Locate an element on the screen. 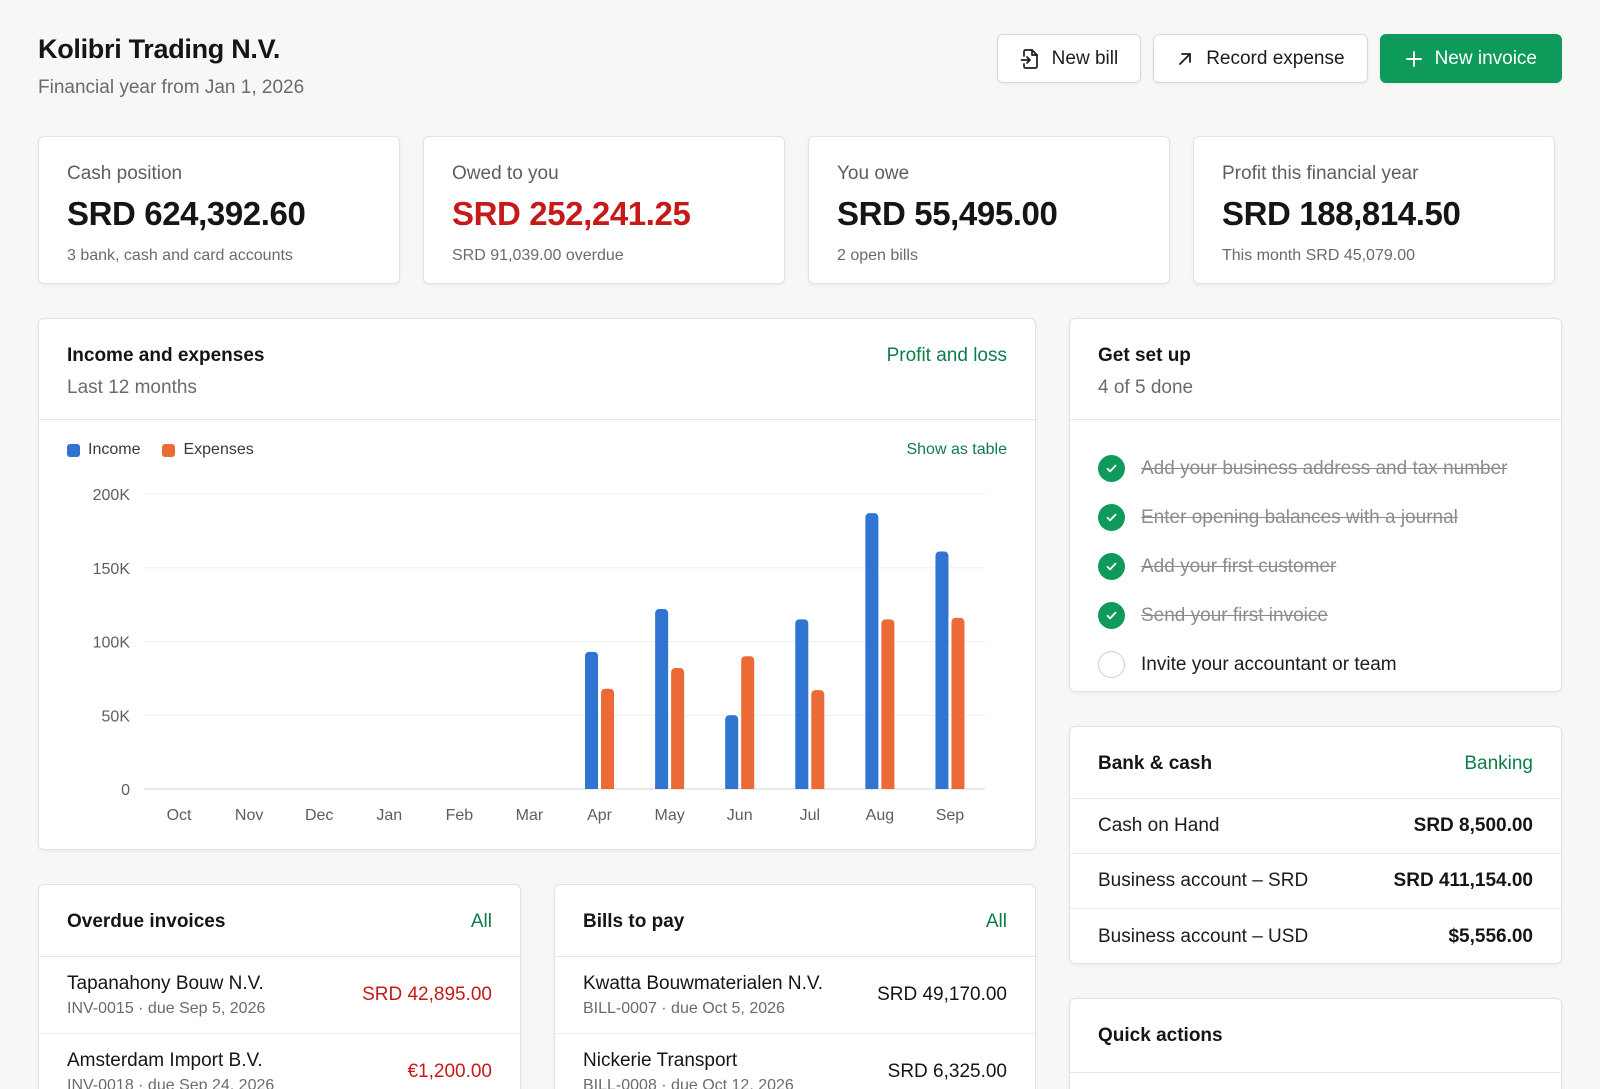  setup-progress: 4 of 5 done is located at coordinates (1146, 387).